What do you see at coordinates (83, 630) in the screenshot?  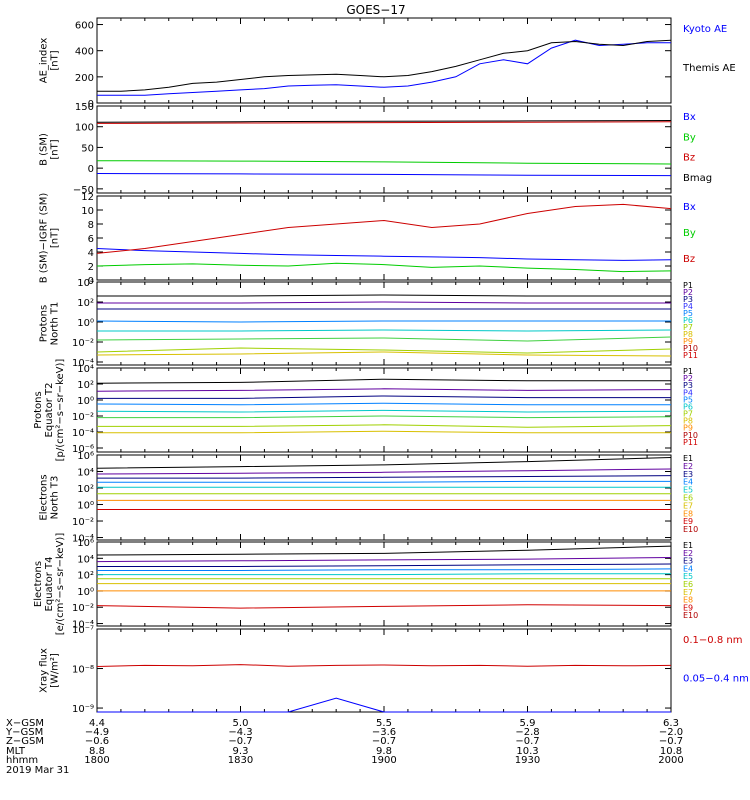 I see `y-tick-label: 10⁻⁷` at bounding box center [83, 630].